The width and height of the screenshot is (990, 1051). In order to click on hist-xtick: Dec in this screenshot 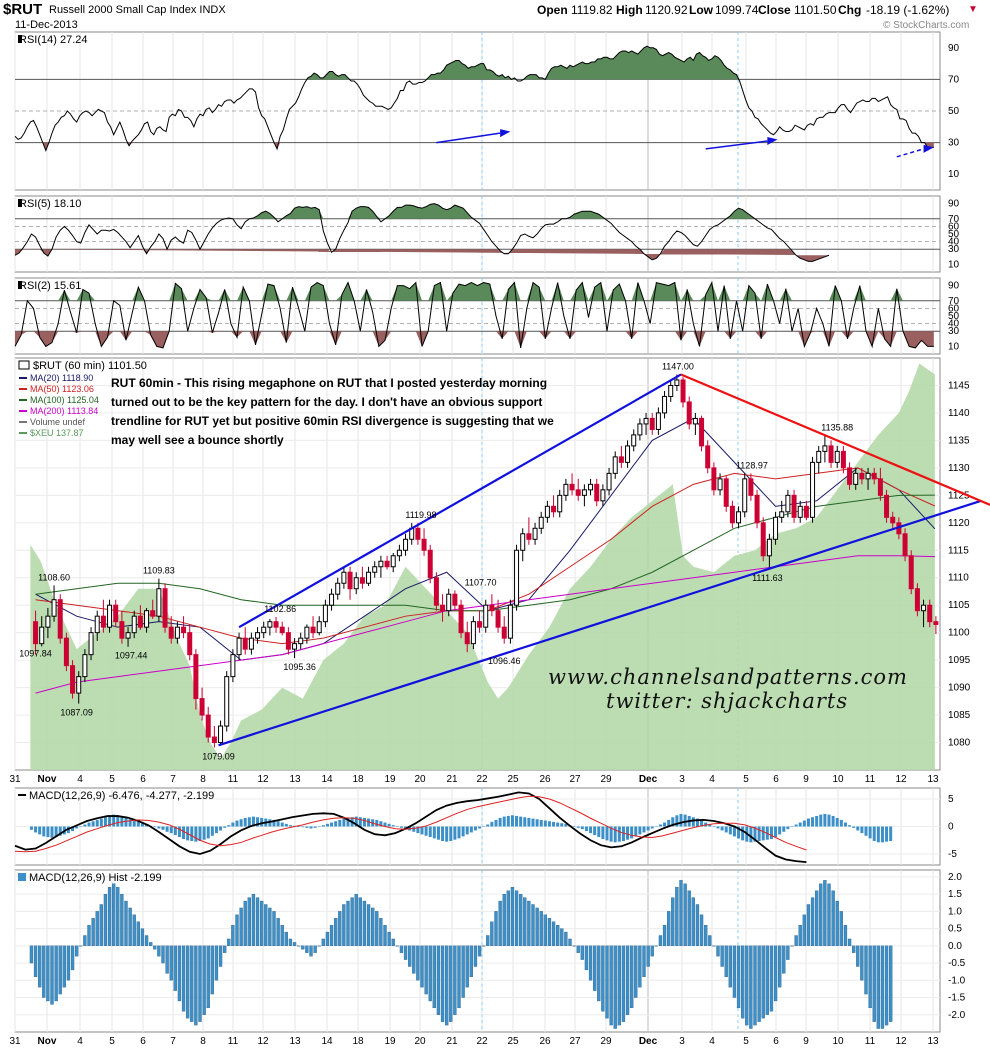, I will do `click(648, 1041)`.